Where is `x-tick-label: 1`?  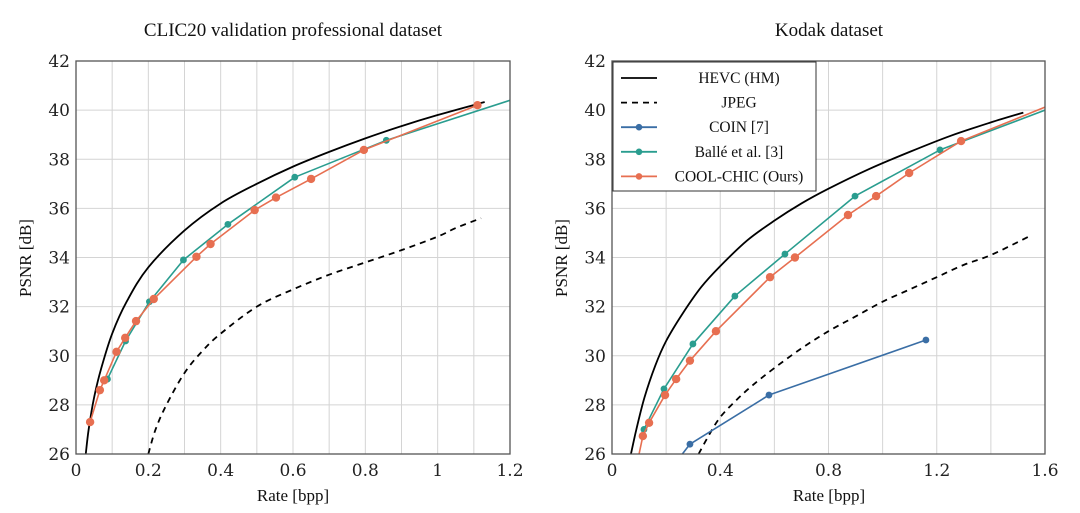
x-tick-label: 1 is located at coordinates (437, 471).